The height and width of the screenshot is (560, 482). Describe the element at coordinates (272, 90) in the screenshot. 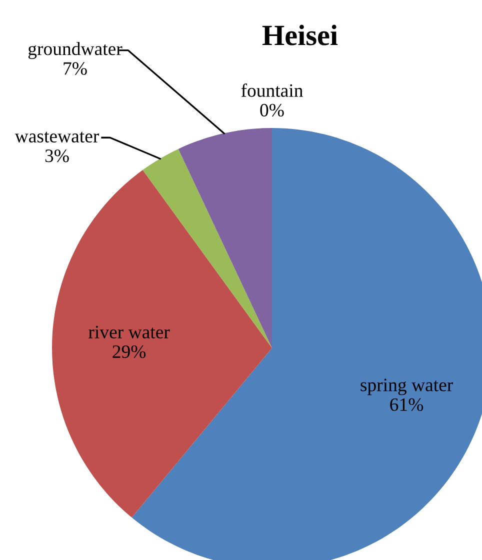

I see `category-label: fountain` at that location.